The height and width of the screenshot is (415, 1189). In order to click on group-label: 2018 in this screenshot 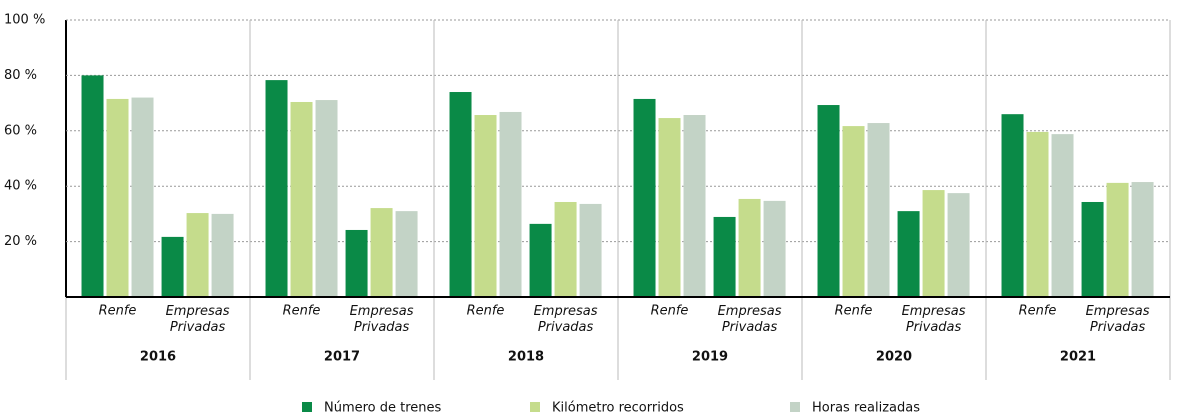, I will do `click(526, 357)`.